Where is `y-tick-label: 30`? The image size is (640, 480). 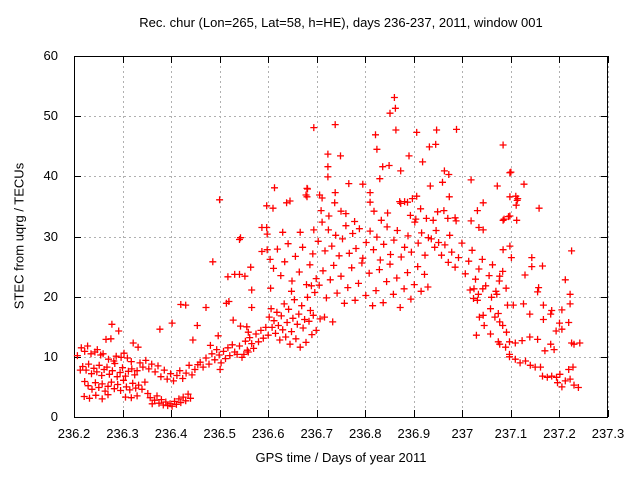 y-tick-label: 30 is located at coordinates (50, 236).